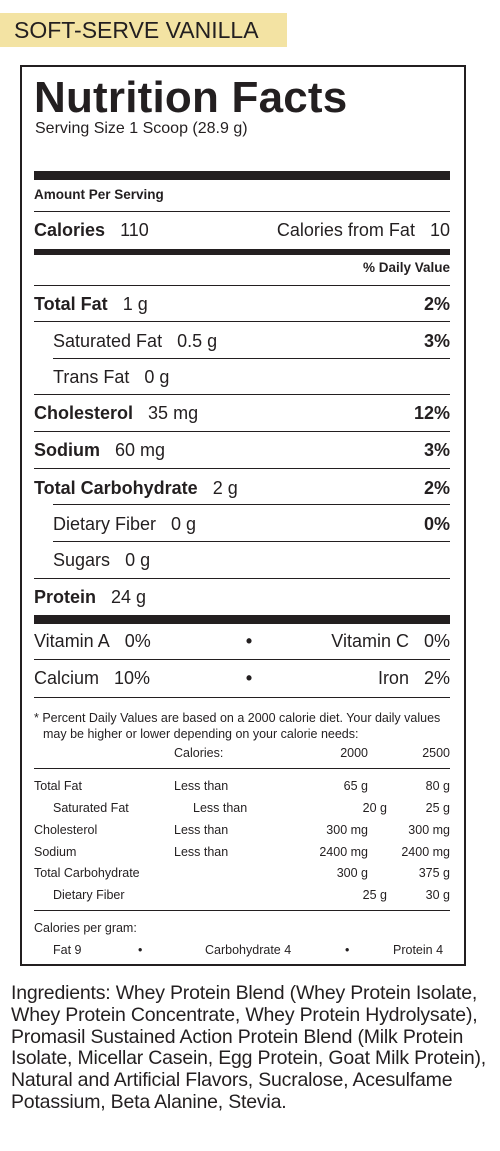 The width and height of the screenshot is (500, 1151). I want to click on nutrient-name: Sodium, so click(67, 450).